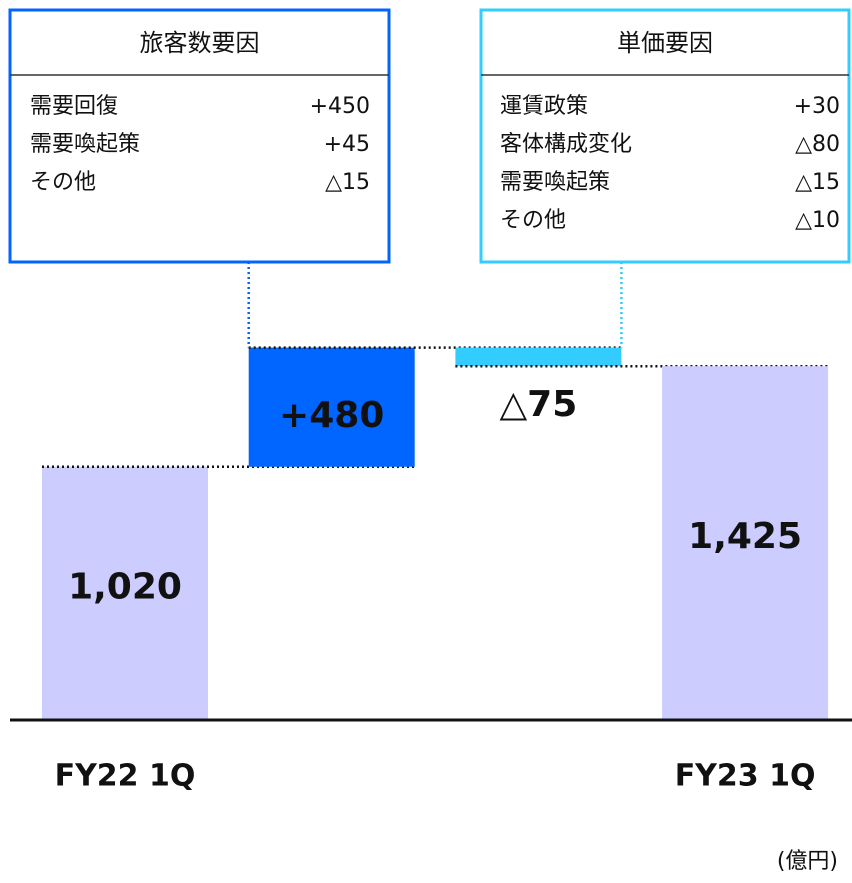  Describe the element at coordinates (817, 106) in the screenshot. I see `factor-value: +30` at that location.